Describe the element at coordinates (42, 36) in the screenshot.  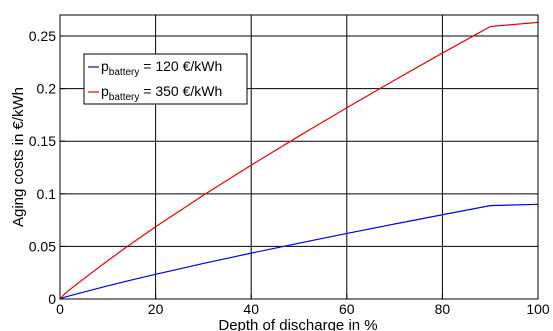
I see `y-tick-label: 0.25` at that location.